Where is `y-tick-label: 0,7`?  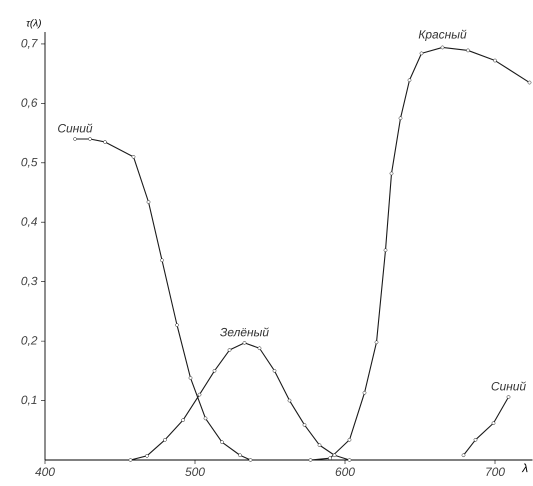 y-tick-label: 0,7 is located at coordinates (29, 43).